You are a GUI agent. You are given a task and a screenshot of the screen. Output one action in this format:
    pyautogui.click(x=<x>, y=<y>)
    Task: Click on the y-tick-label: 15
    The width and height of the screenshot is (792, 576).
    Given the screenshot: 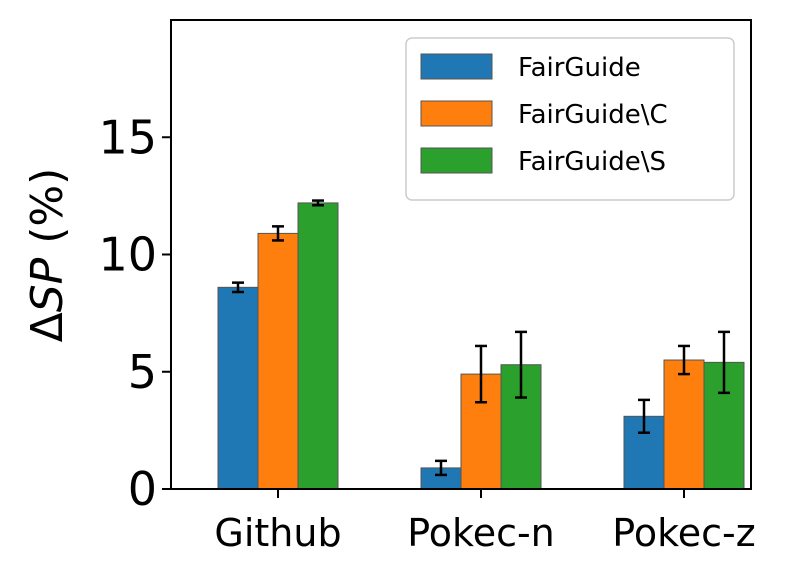 What is the action you would take?
    pyautogui.click(x=127, y=137)
    